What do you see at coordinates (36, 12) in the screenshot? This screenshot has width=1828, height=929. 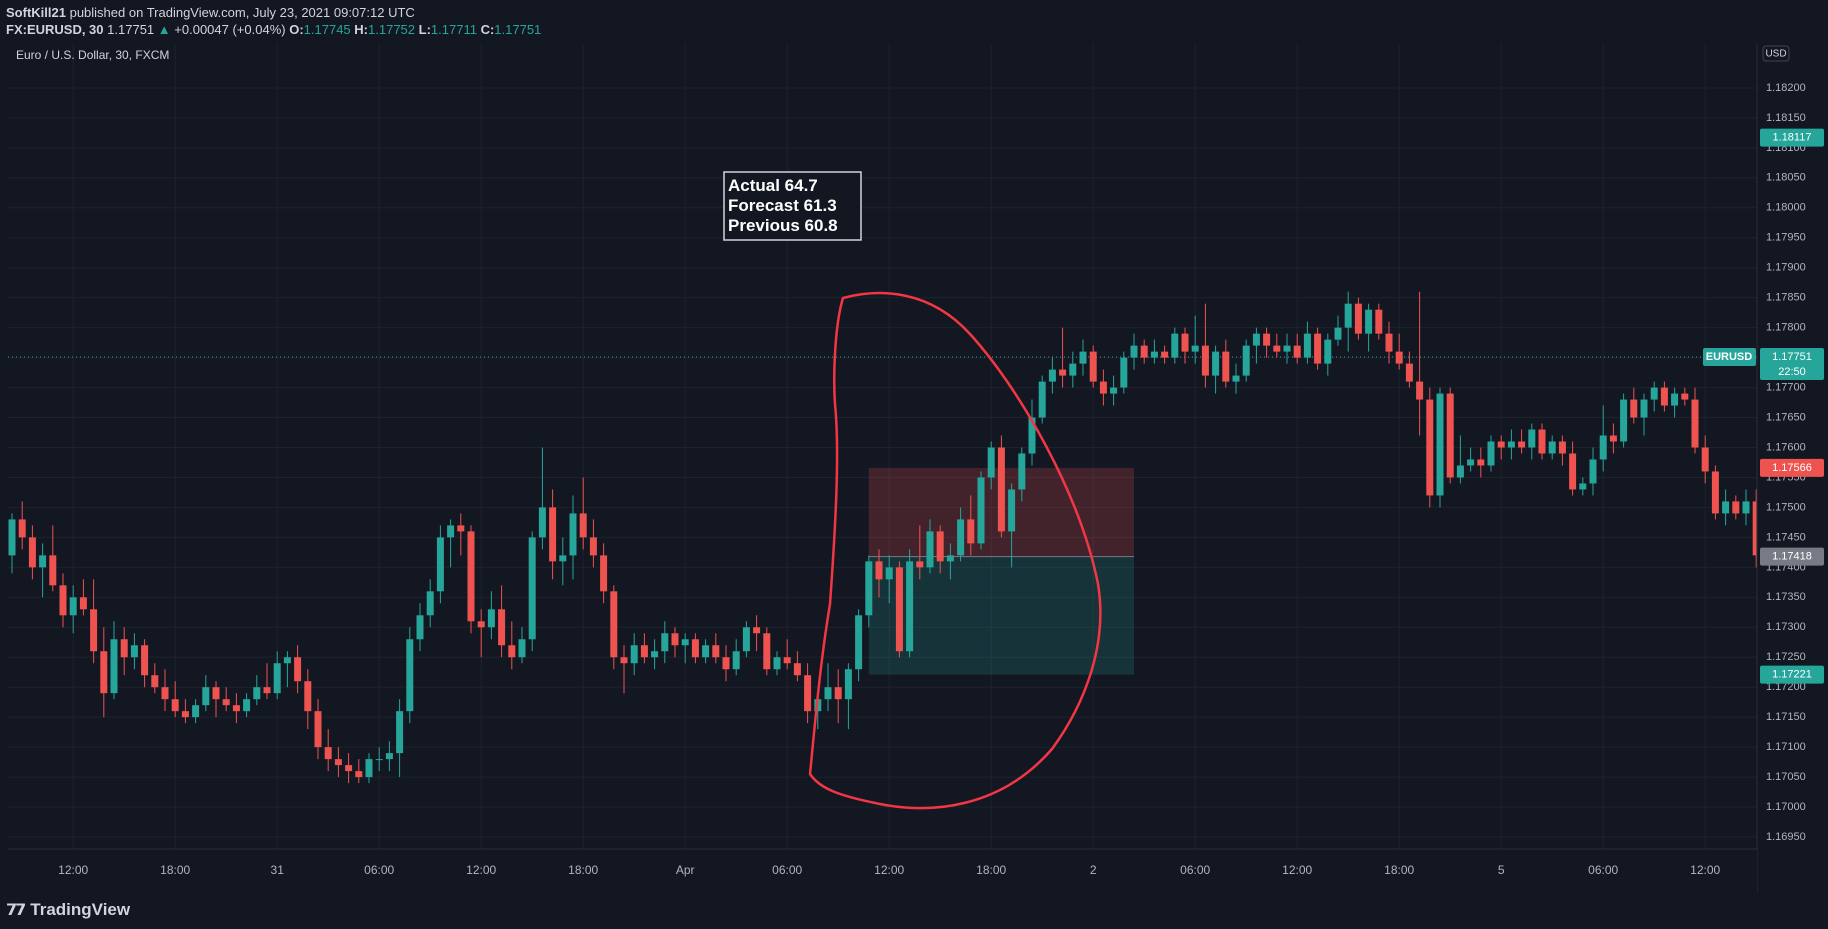 I see `author-name: SoftKill21` at bounding box center [36, 12].